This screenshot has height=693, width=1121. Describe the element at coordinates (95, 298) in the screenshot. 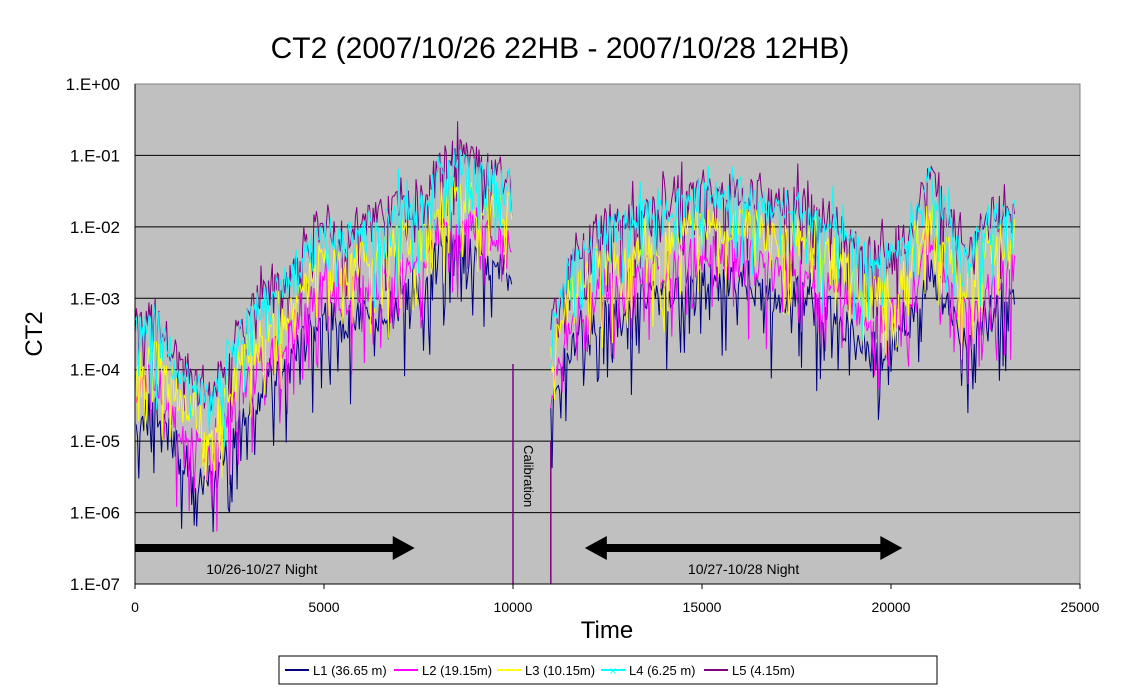

I see `y-tick-label: 1.E-03` at that location.